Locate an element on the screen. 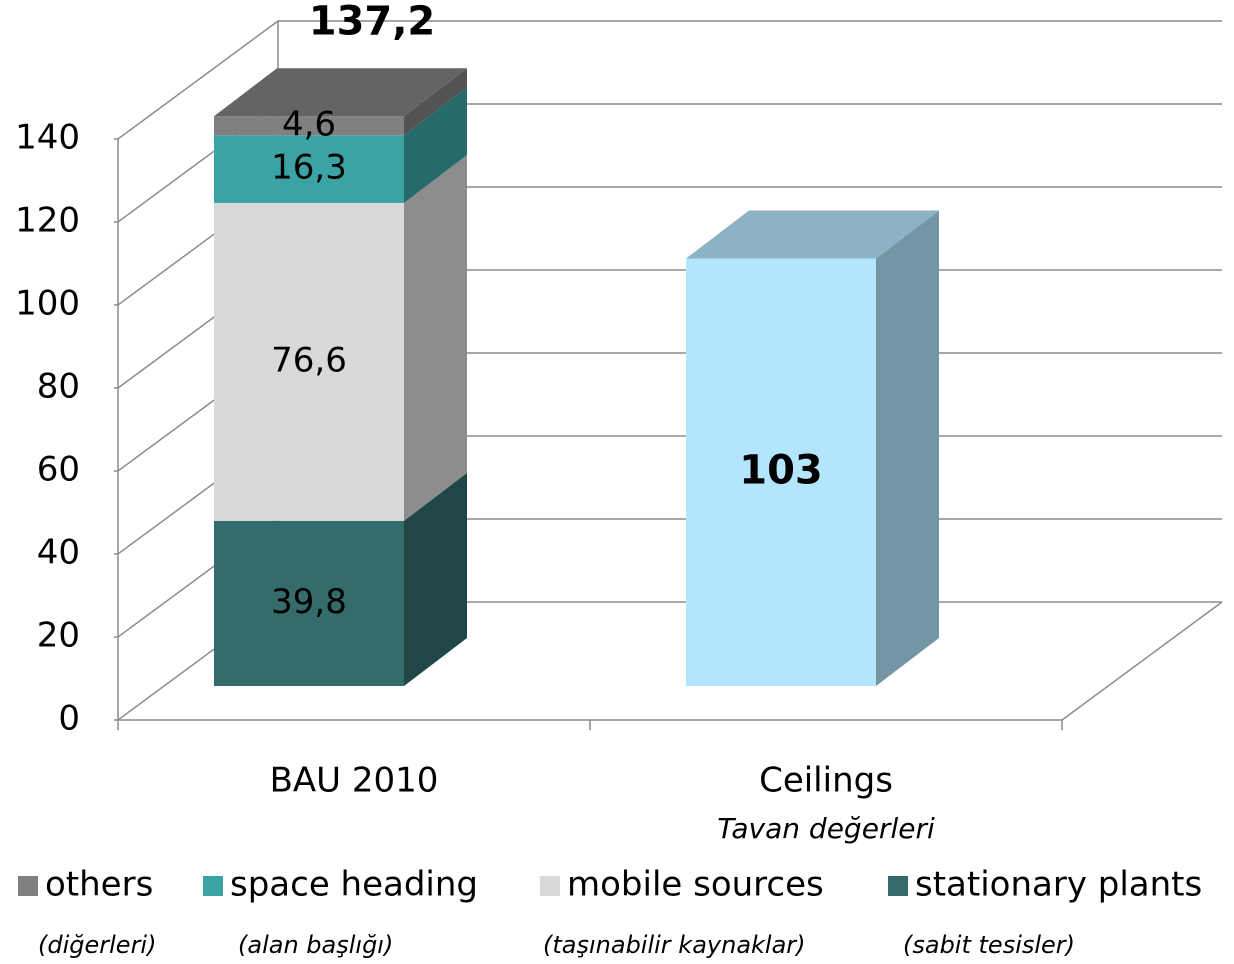  y-tick-label: 60 is located at coordinates (58, 470).